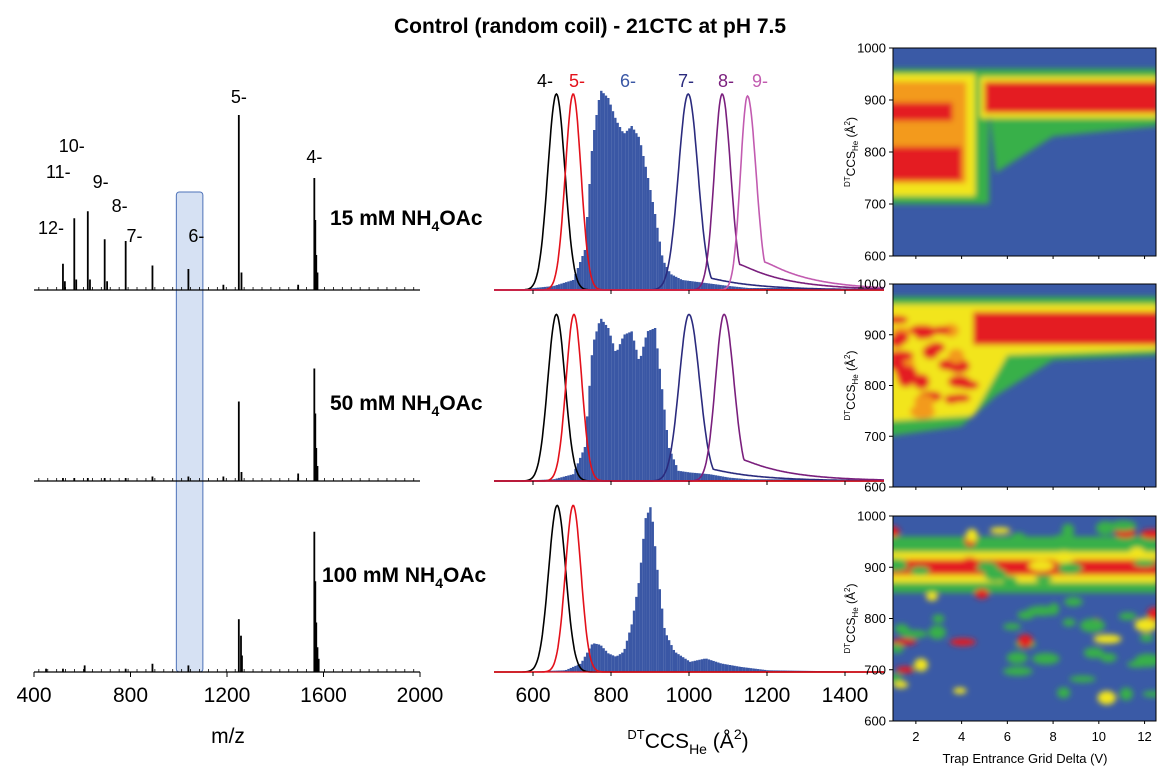  Describe the element at coordinates (851, 152) in the screenshot. I see `heatmap-y-axis-label: DTCCSHe (Å2)` at that location.